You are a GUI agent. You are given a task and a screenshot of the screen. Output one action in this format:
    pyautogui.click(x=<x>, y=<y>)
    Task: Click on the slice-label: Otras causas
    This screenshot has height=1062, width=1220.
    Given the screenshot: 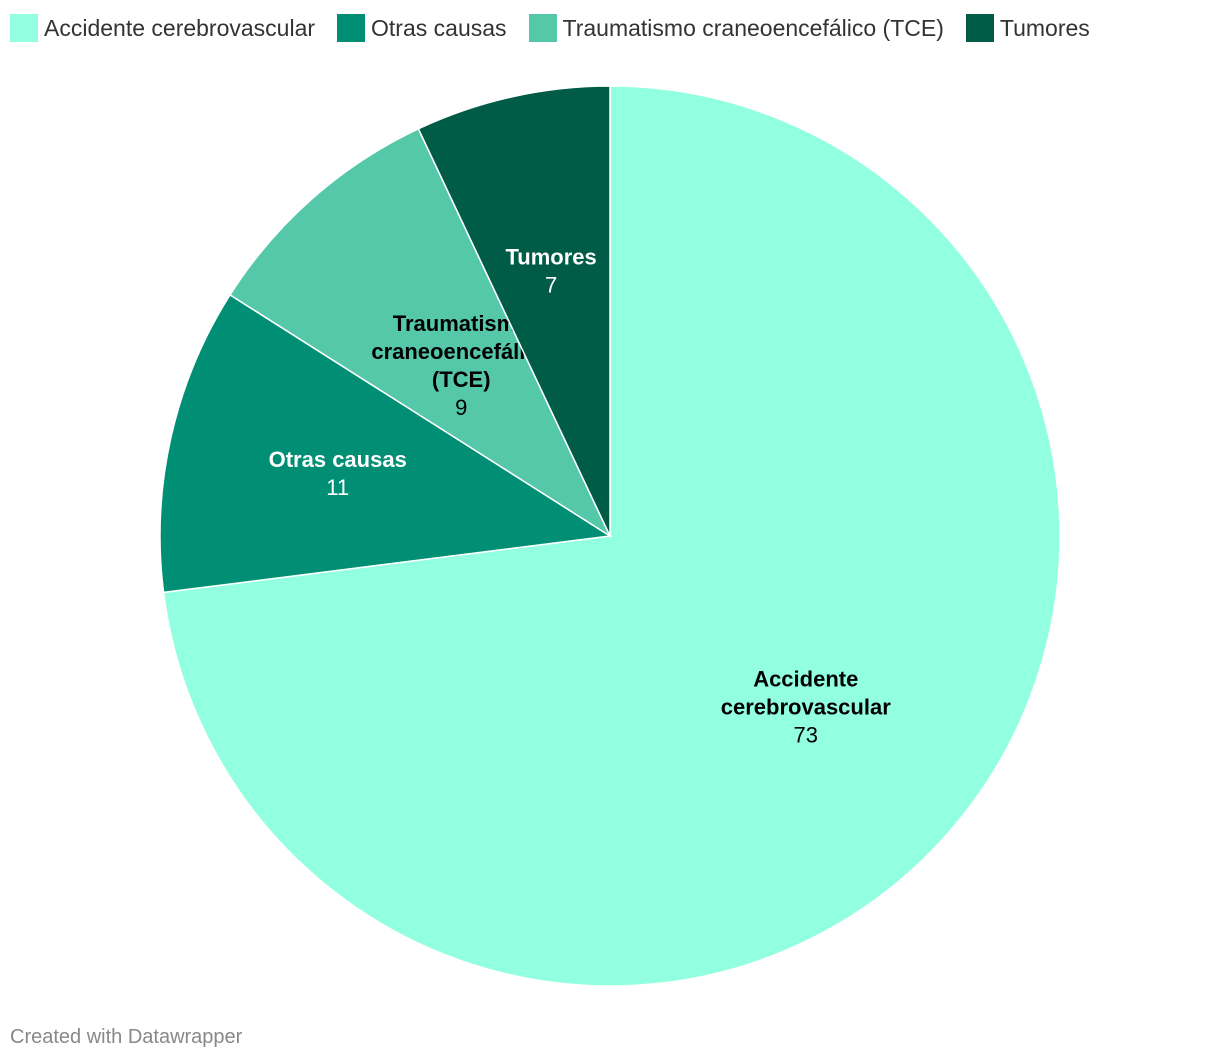 What is the action you would take?
    pyautogui.click(x=338, y=459)
    